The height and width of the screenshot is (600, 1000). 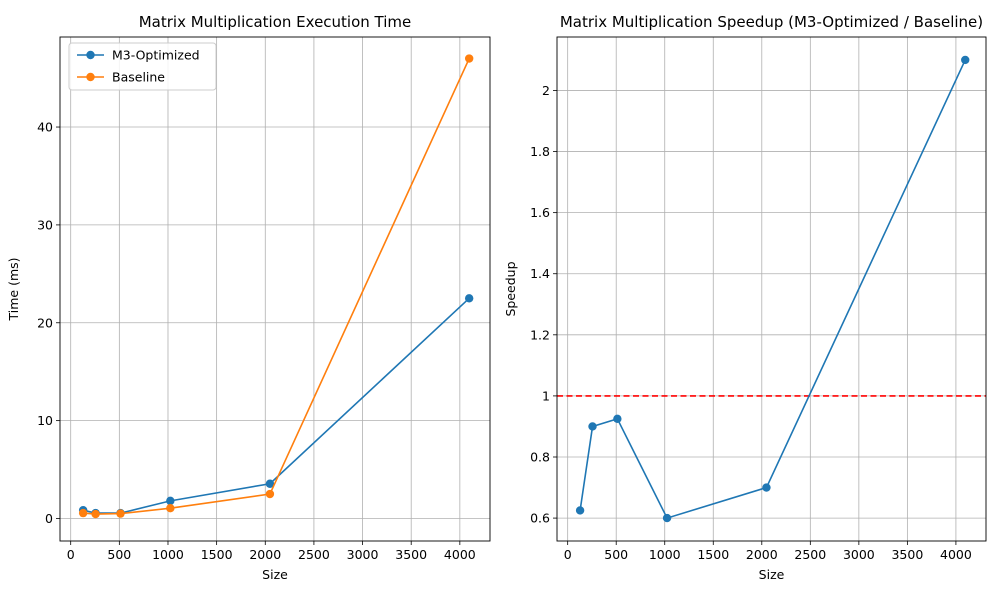 What do you see at coordinates (540, 334) in the screenshot?
I see `y-tick-label: 1.2` at bounding box center [540, 334].